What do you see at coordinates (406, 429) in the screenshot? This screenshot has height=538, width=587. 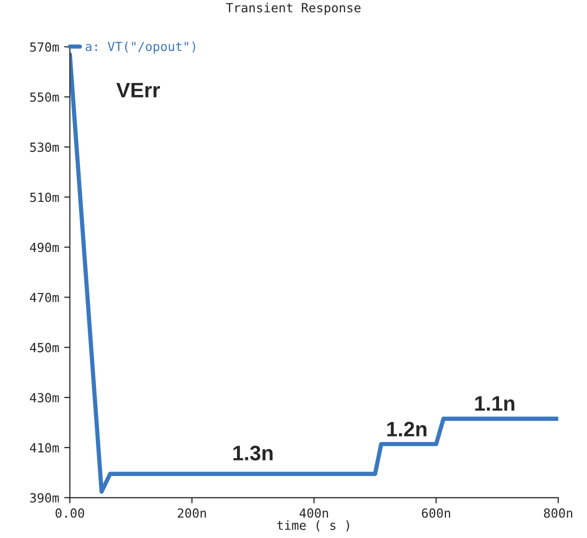 I see `annotation: 1.2n` at bounding box center [406, 429].